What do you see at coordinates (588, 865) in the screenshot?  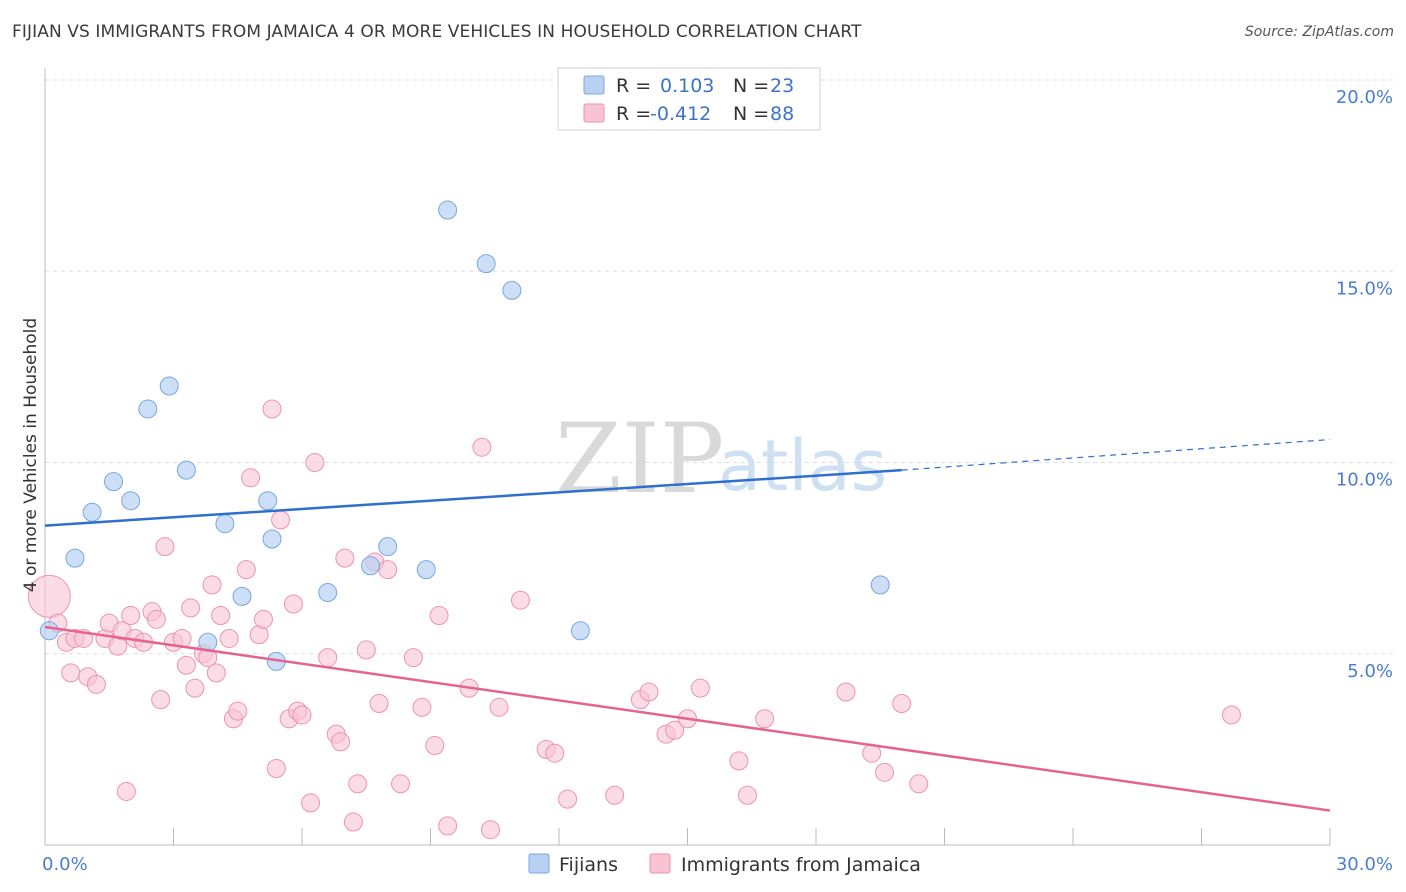 I see `bottom-legend-fijians: Fijians` at bounding box center [588, 865].